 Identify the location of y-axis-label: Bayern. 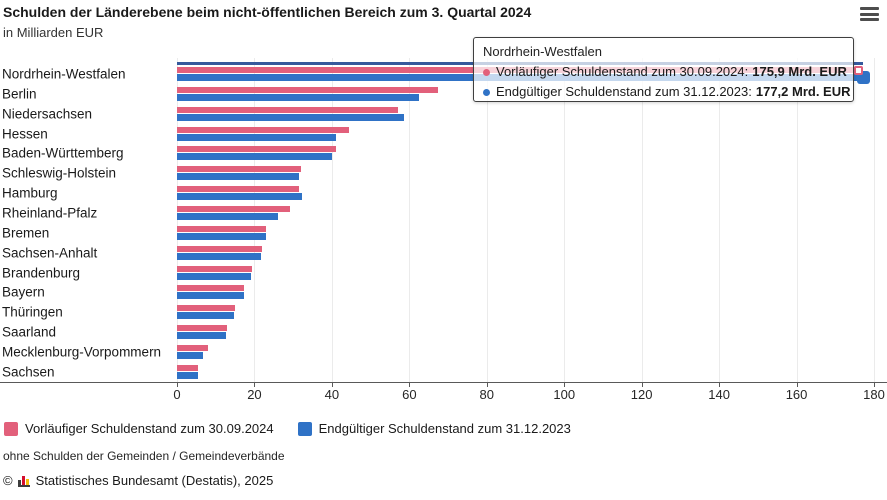
(23, 292).